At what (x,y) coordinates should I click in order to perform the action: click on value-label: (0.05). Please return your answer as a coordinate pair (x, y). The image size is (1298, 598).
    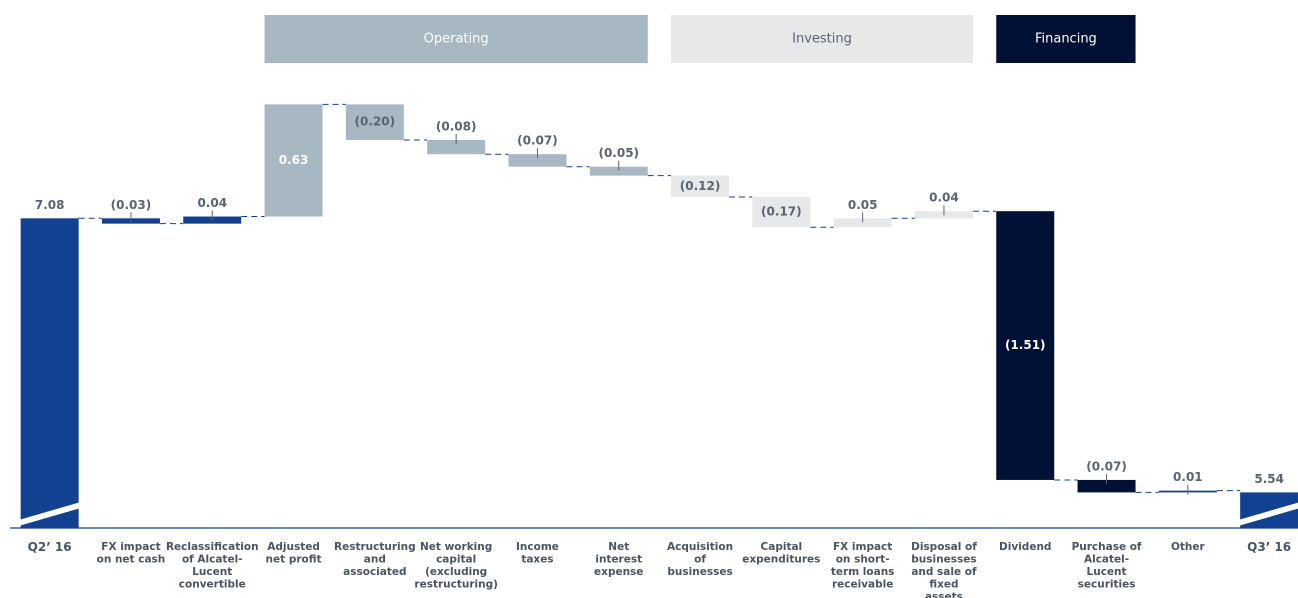
    Looking at the image, I should click on (618, 153).